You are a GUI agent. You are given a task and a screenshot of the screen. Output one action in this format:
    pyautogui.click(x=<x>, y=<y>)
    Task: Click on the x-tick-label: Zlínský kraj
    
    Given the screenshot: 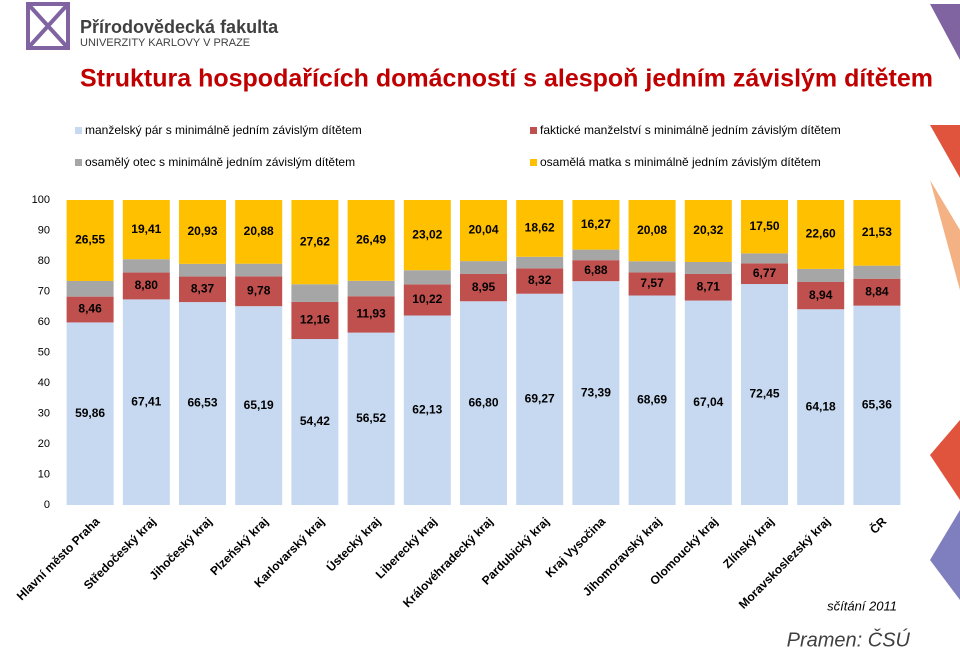 What is the action you would take?
    pyautogui.click(x=748, y=542)
    